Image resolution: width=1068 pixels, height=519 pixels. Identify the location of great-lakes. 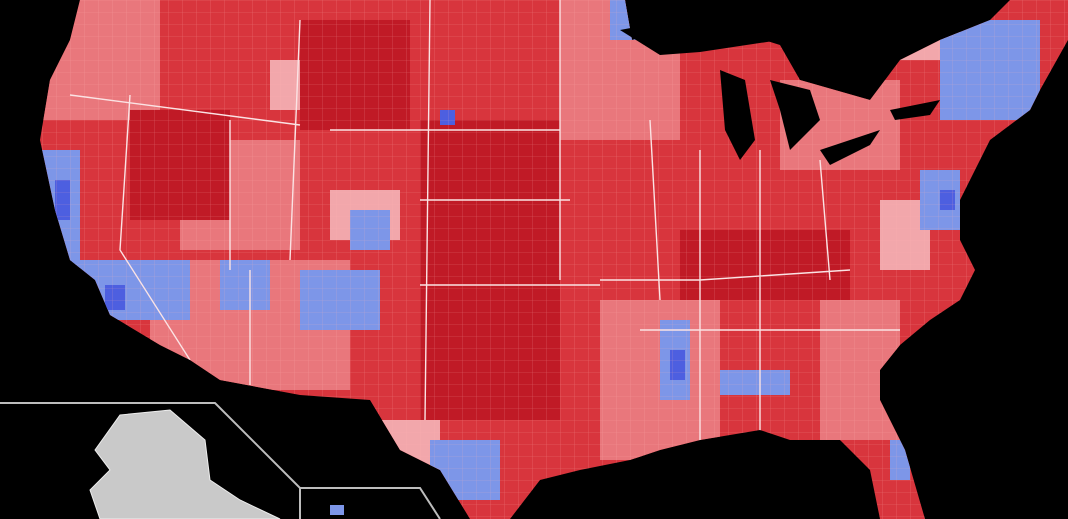
(780, 90).